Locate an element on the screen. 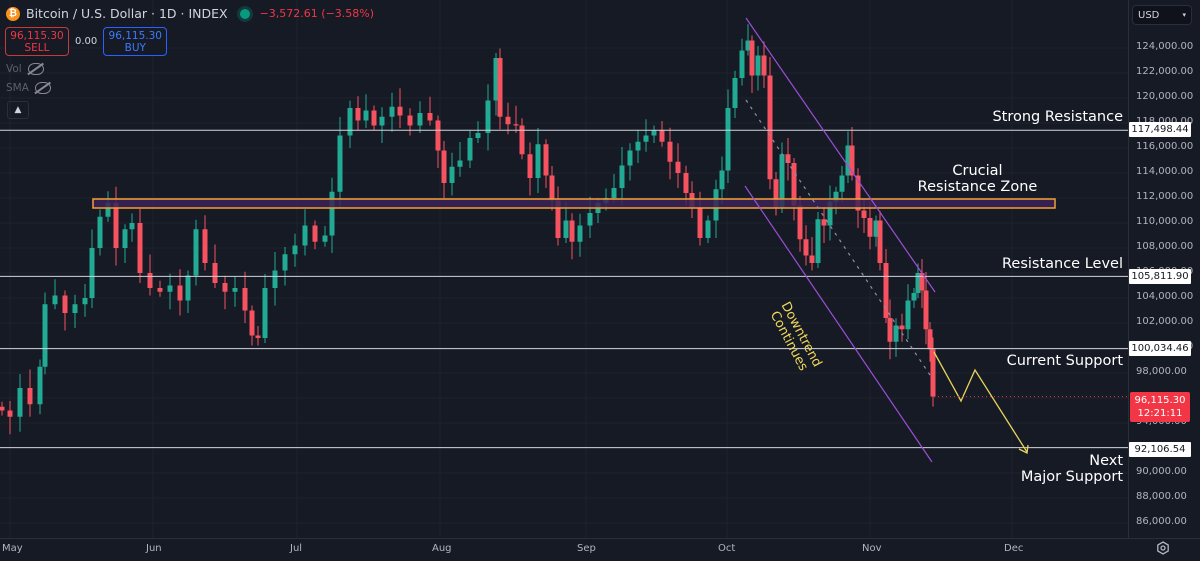 Image resolution: width=1200 pixels, height=561 pixels. arrow-head-icon is located at coordinates (1023, 449).